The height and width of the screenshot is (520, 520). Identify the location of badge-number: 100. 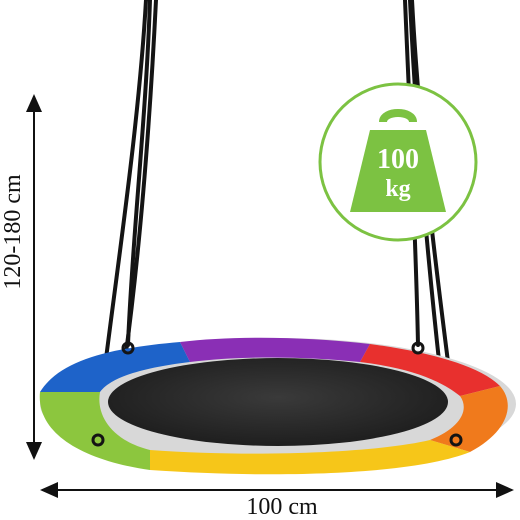
(398, 159).